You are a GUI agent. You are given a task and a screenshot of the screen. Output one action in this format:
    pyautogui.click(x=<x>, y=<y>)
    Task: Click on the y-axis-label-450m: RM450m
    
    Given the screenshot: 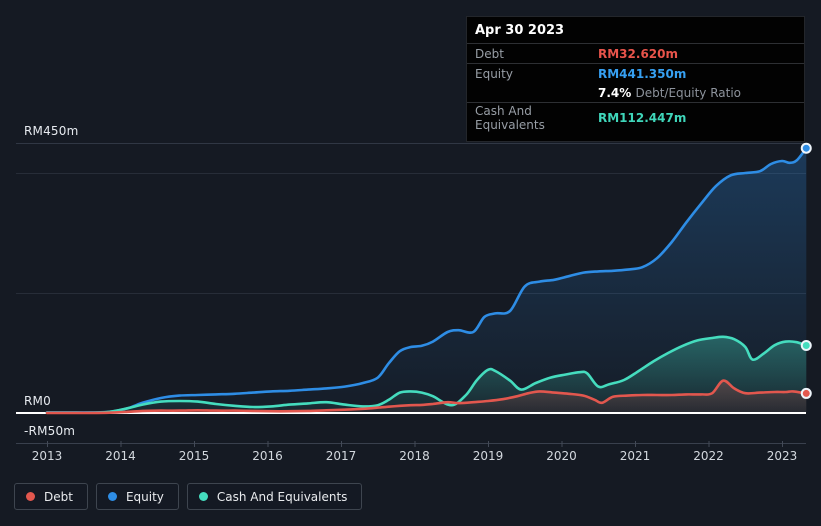 What is the action you would take?
    pyautogui.click(x=51, y=131)
    